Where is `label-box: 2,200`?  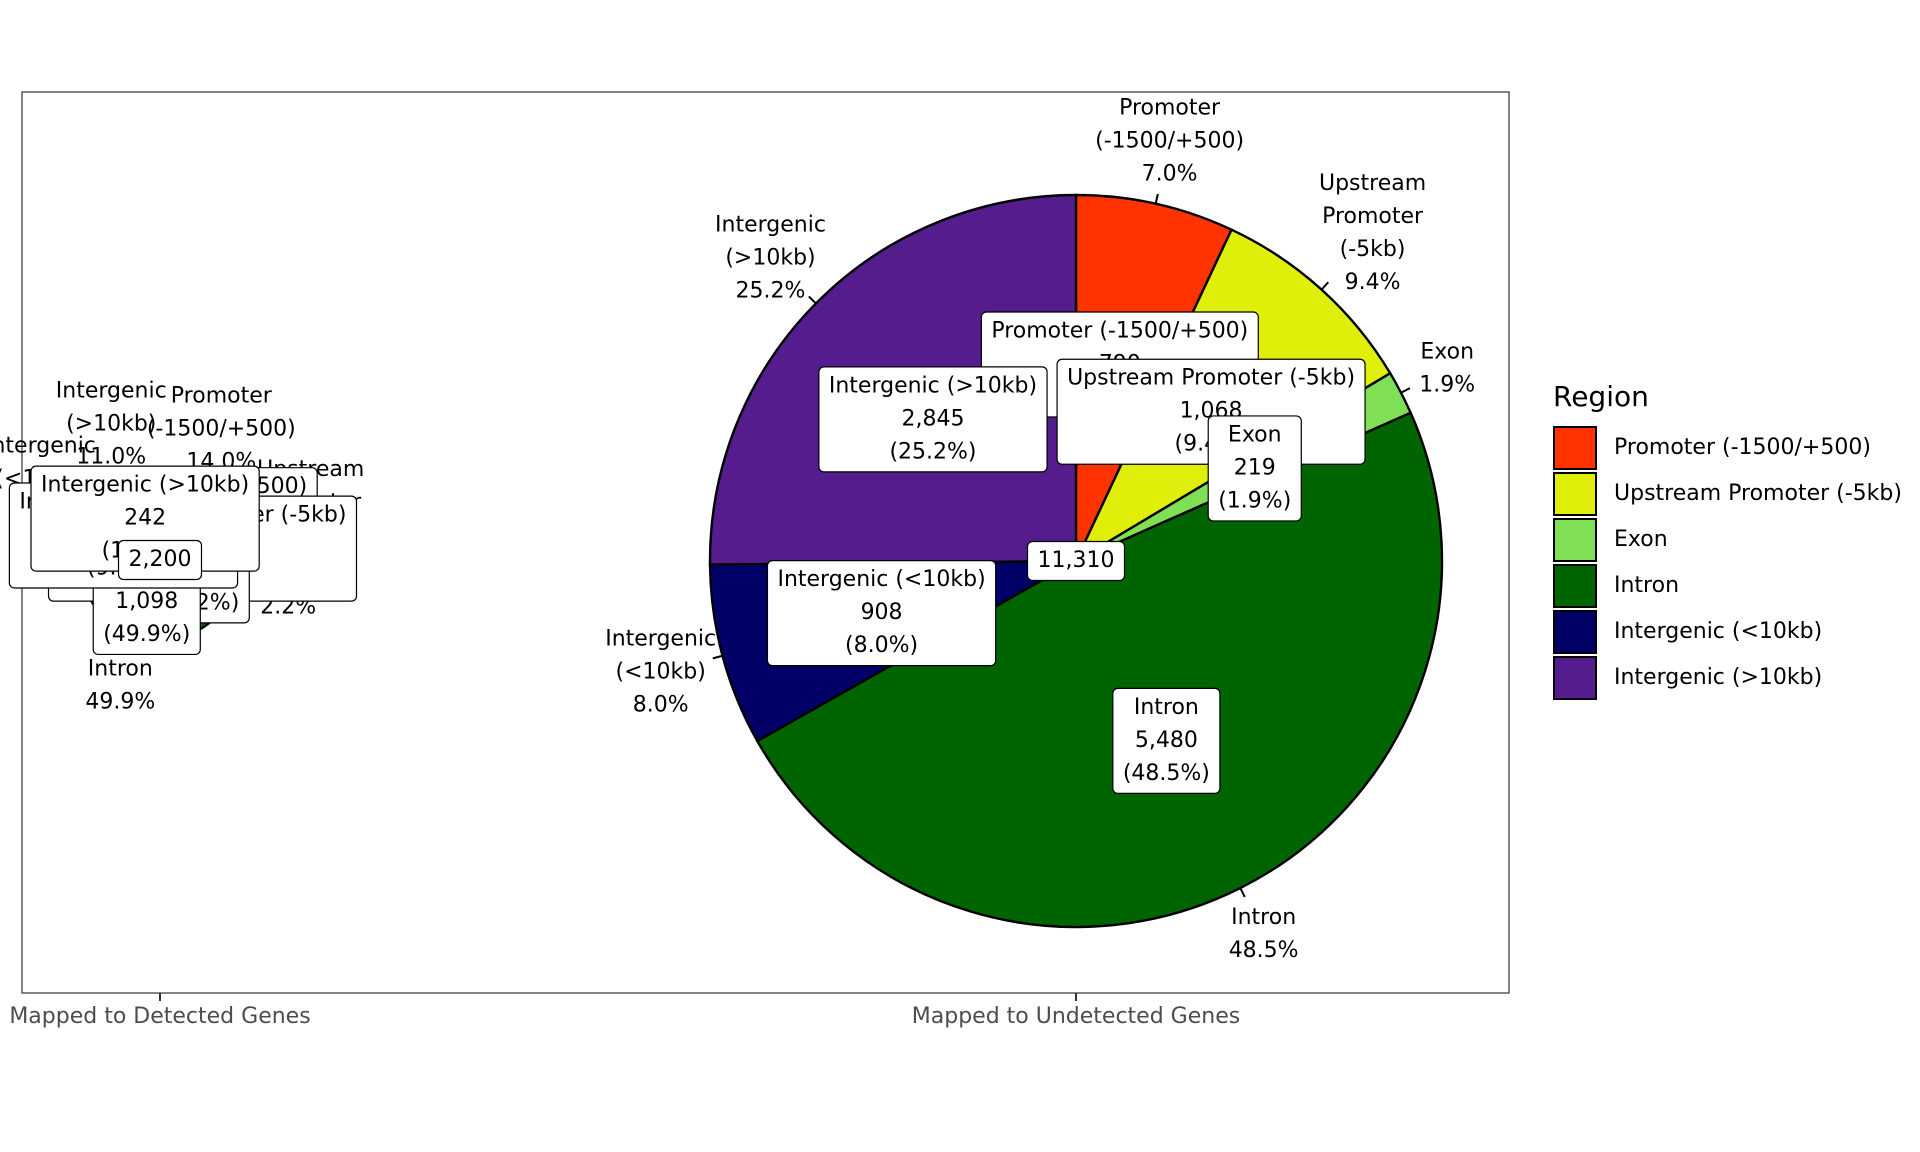 label-box: 2,200 is located at coordinates (160, 560).